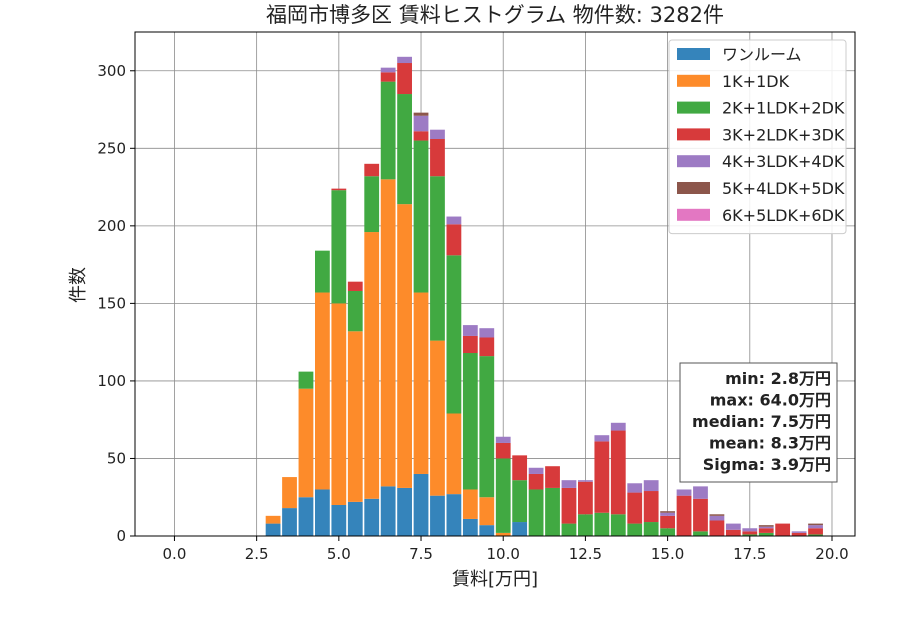  Describe the element at coordinates (121, 536) in the screenshot. I see `y-tick-label: 0` at that location.